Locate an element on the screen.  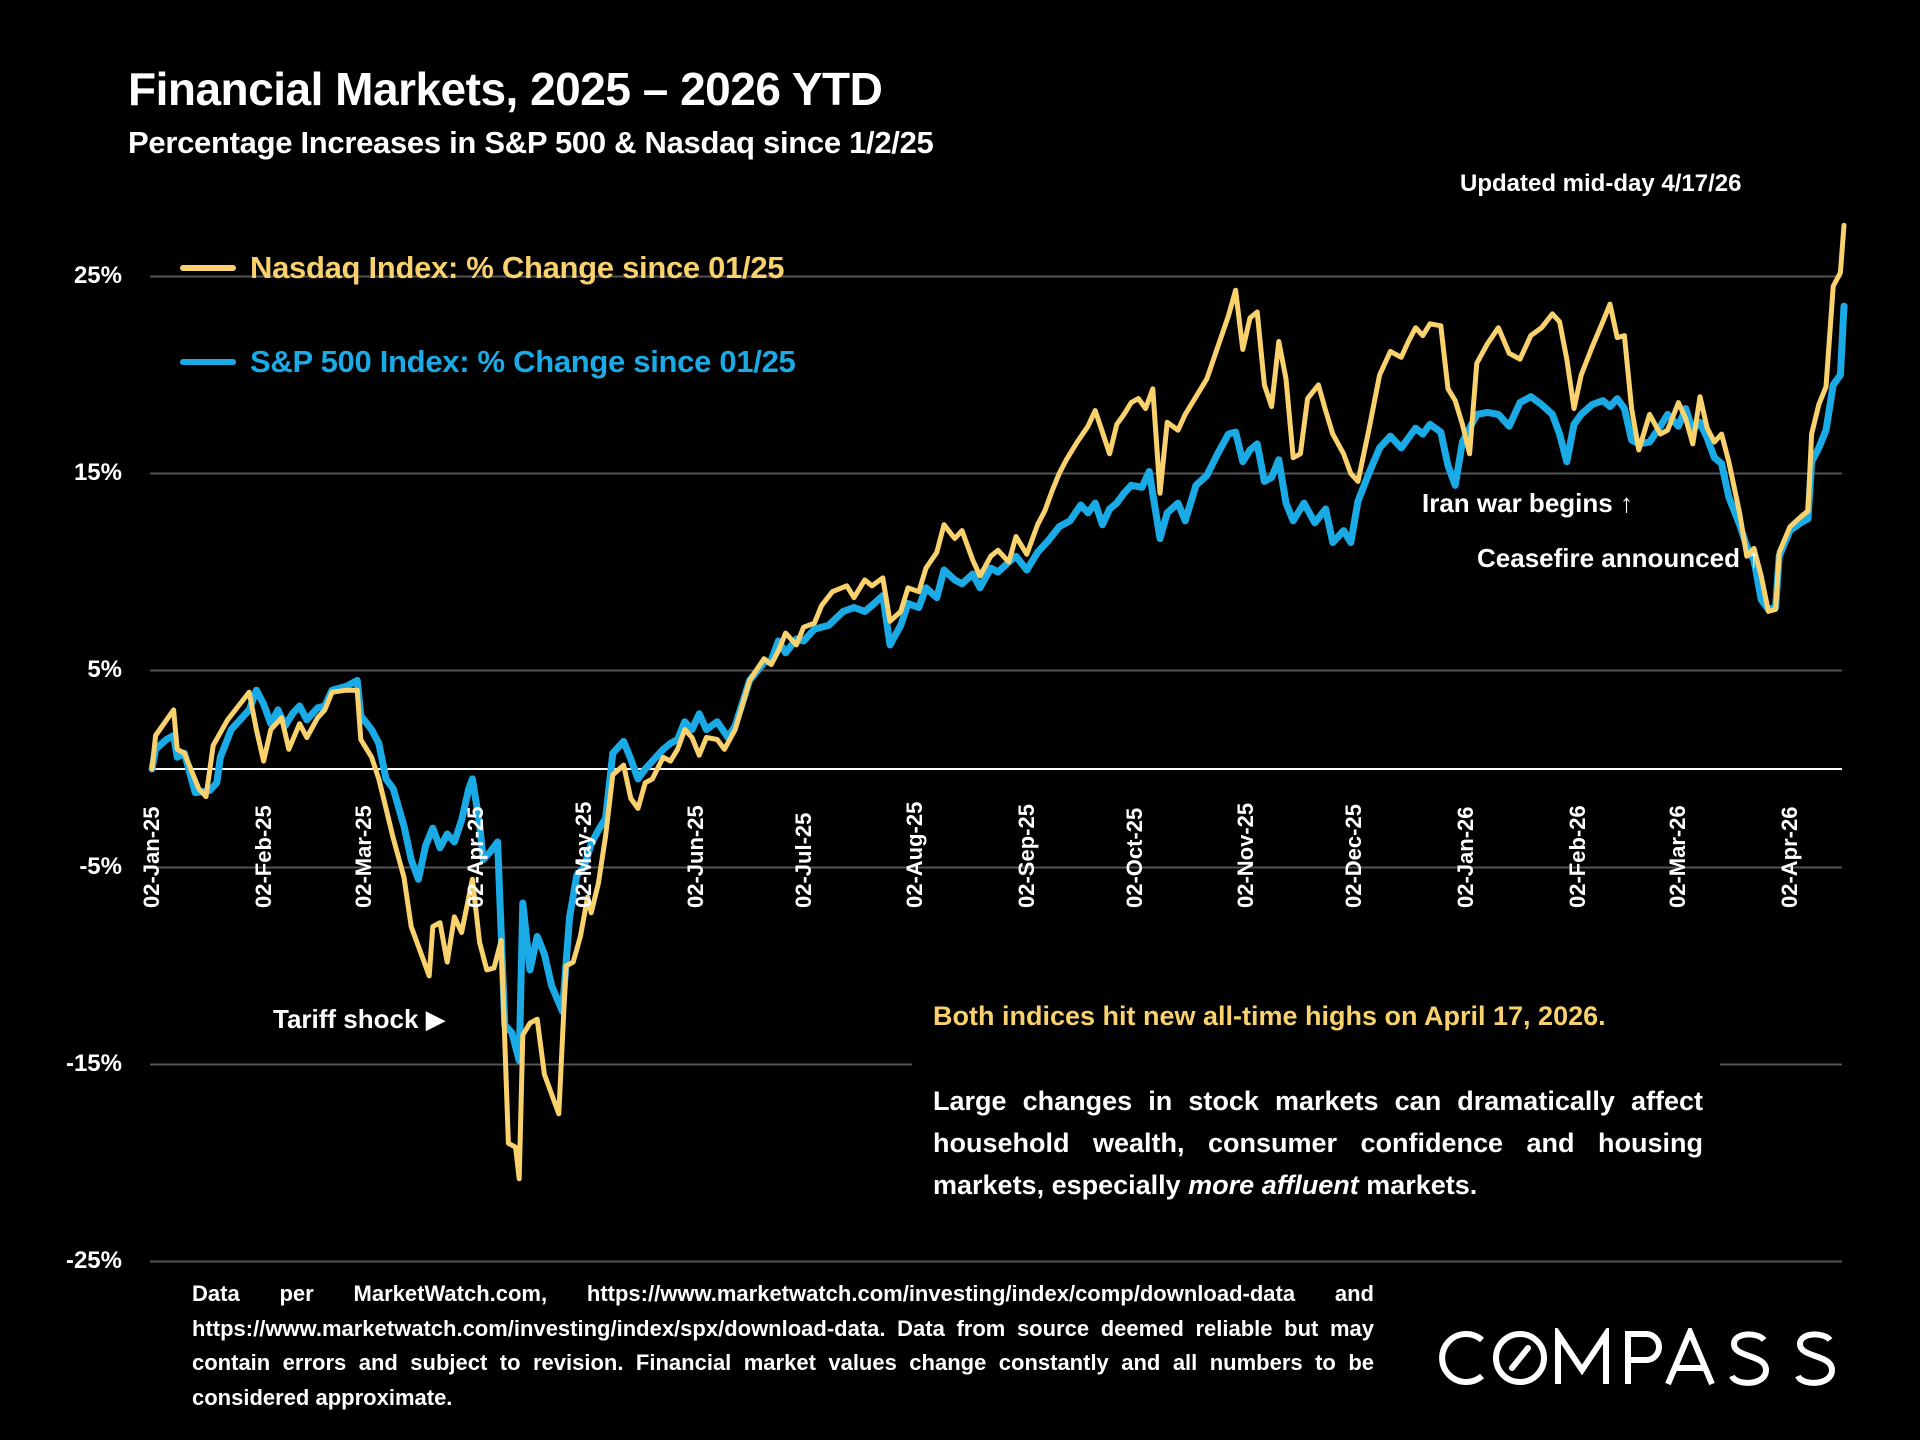
x-tick-label: 02-Nov-25 is located at coordinates (1246, 855).